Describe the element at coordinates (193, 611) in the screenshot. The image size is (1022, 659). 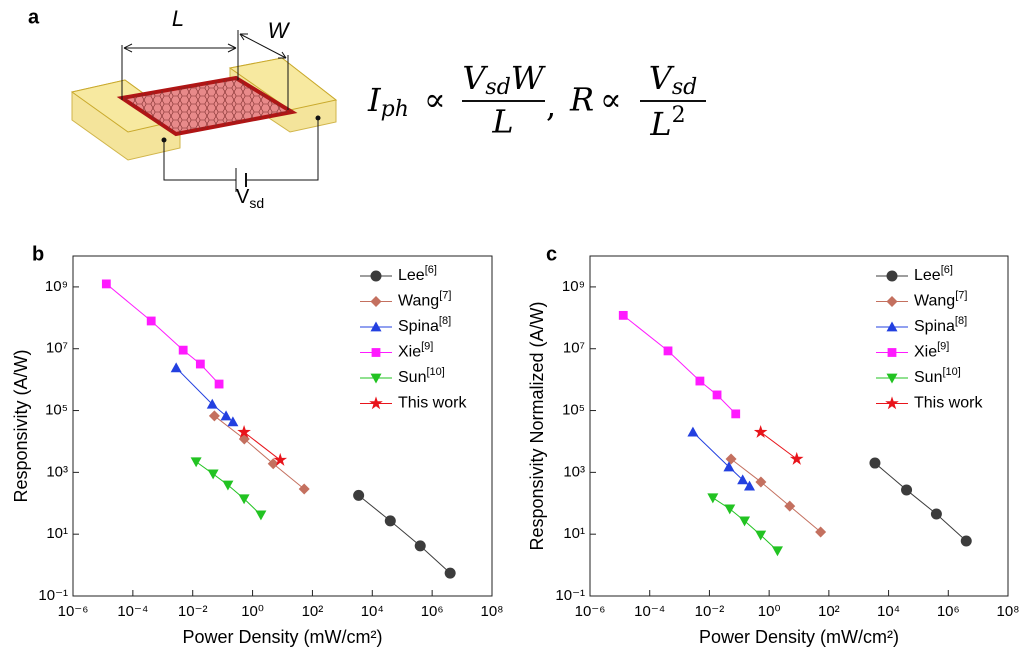
I see `x-tick-label: 10⁻²` at that location.